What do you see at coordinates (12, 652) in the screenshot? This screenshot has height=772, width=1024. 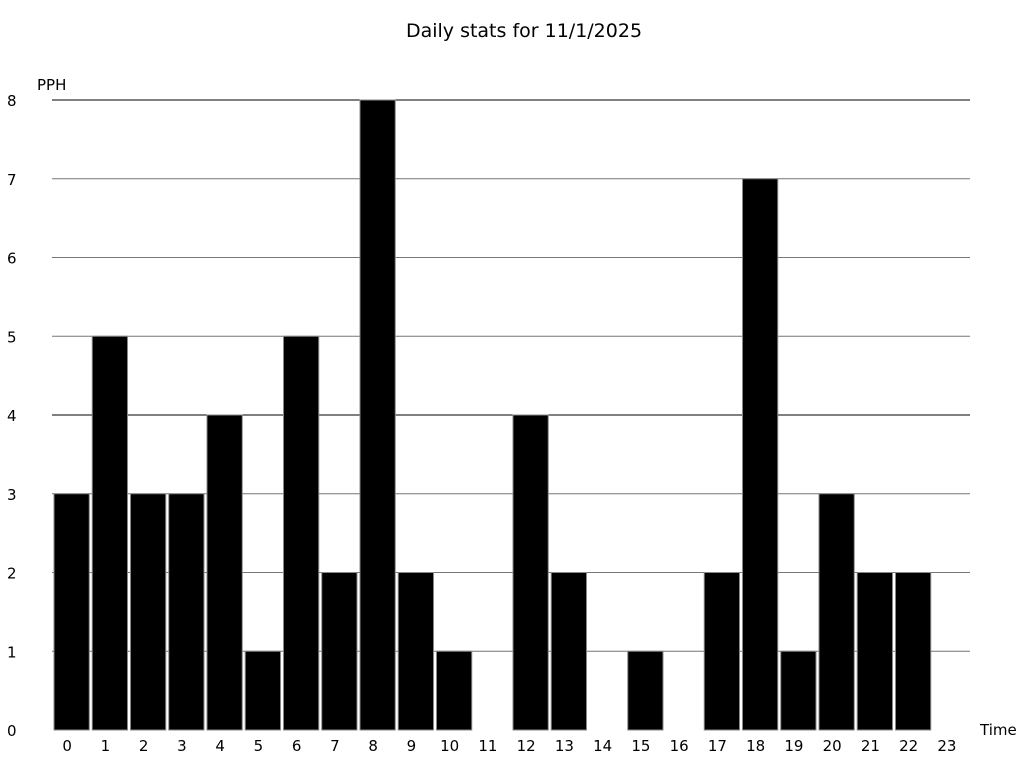 I see `y-tick-label: 1` at bounding box center [12, 652].